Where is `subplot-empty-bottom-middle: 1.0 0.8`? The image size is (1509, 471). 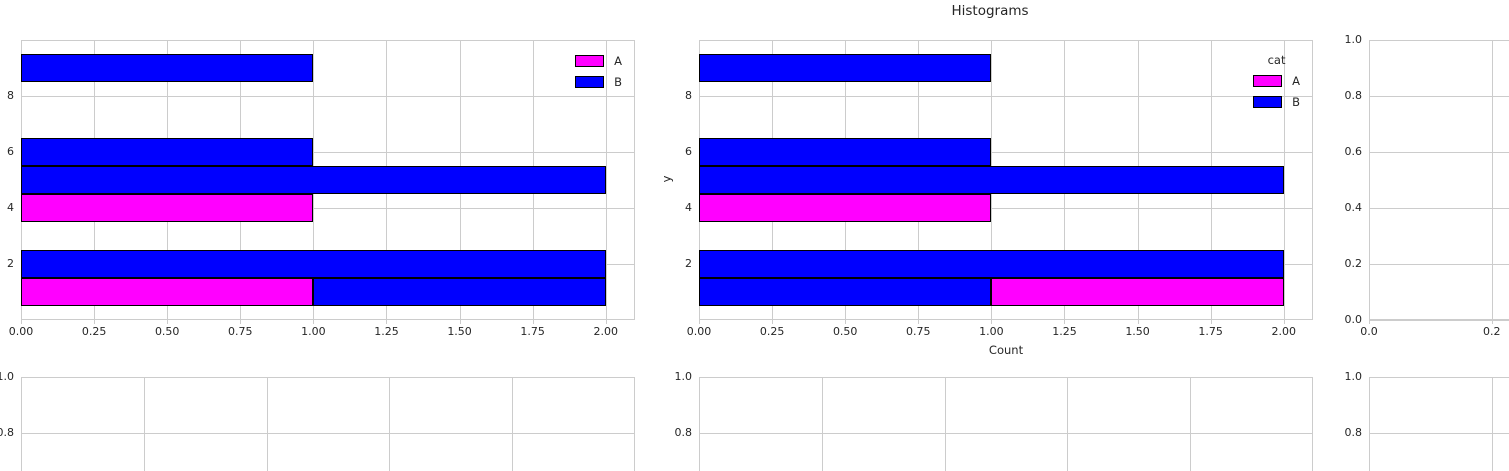 subplot-empty-bottom-middle: 1.0 0.8 is located at coordinates (994, 420).